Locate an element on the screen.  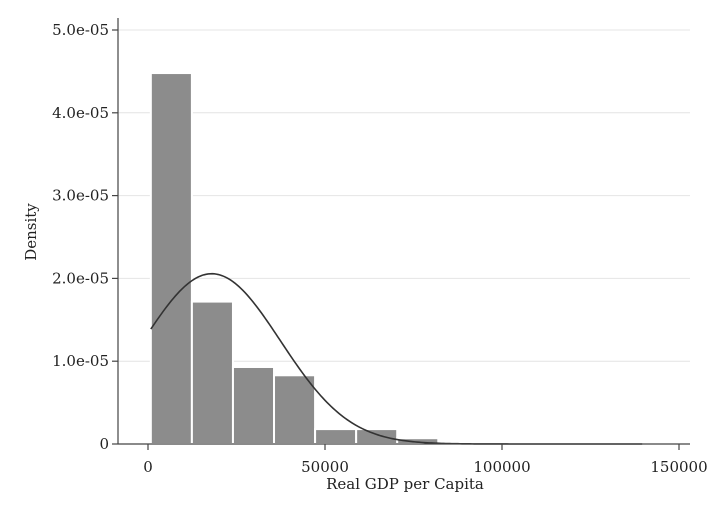
y-tick-label: 2.0e-05 is located at coordinates (80, 278).